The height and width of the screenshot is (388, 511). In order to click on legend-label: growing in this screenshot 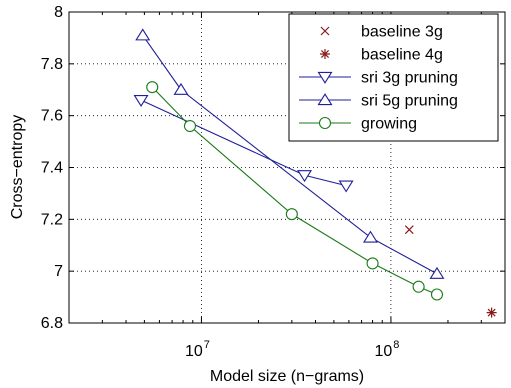, I will do `click(389, 124)`.